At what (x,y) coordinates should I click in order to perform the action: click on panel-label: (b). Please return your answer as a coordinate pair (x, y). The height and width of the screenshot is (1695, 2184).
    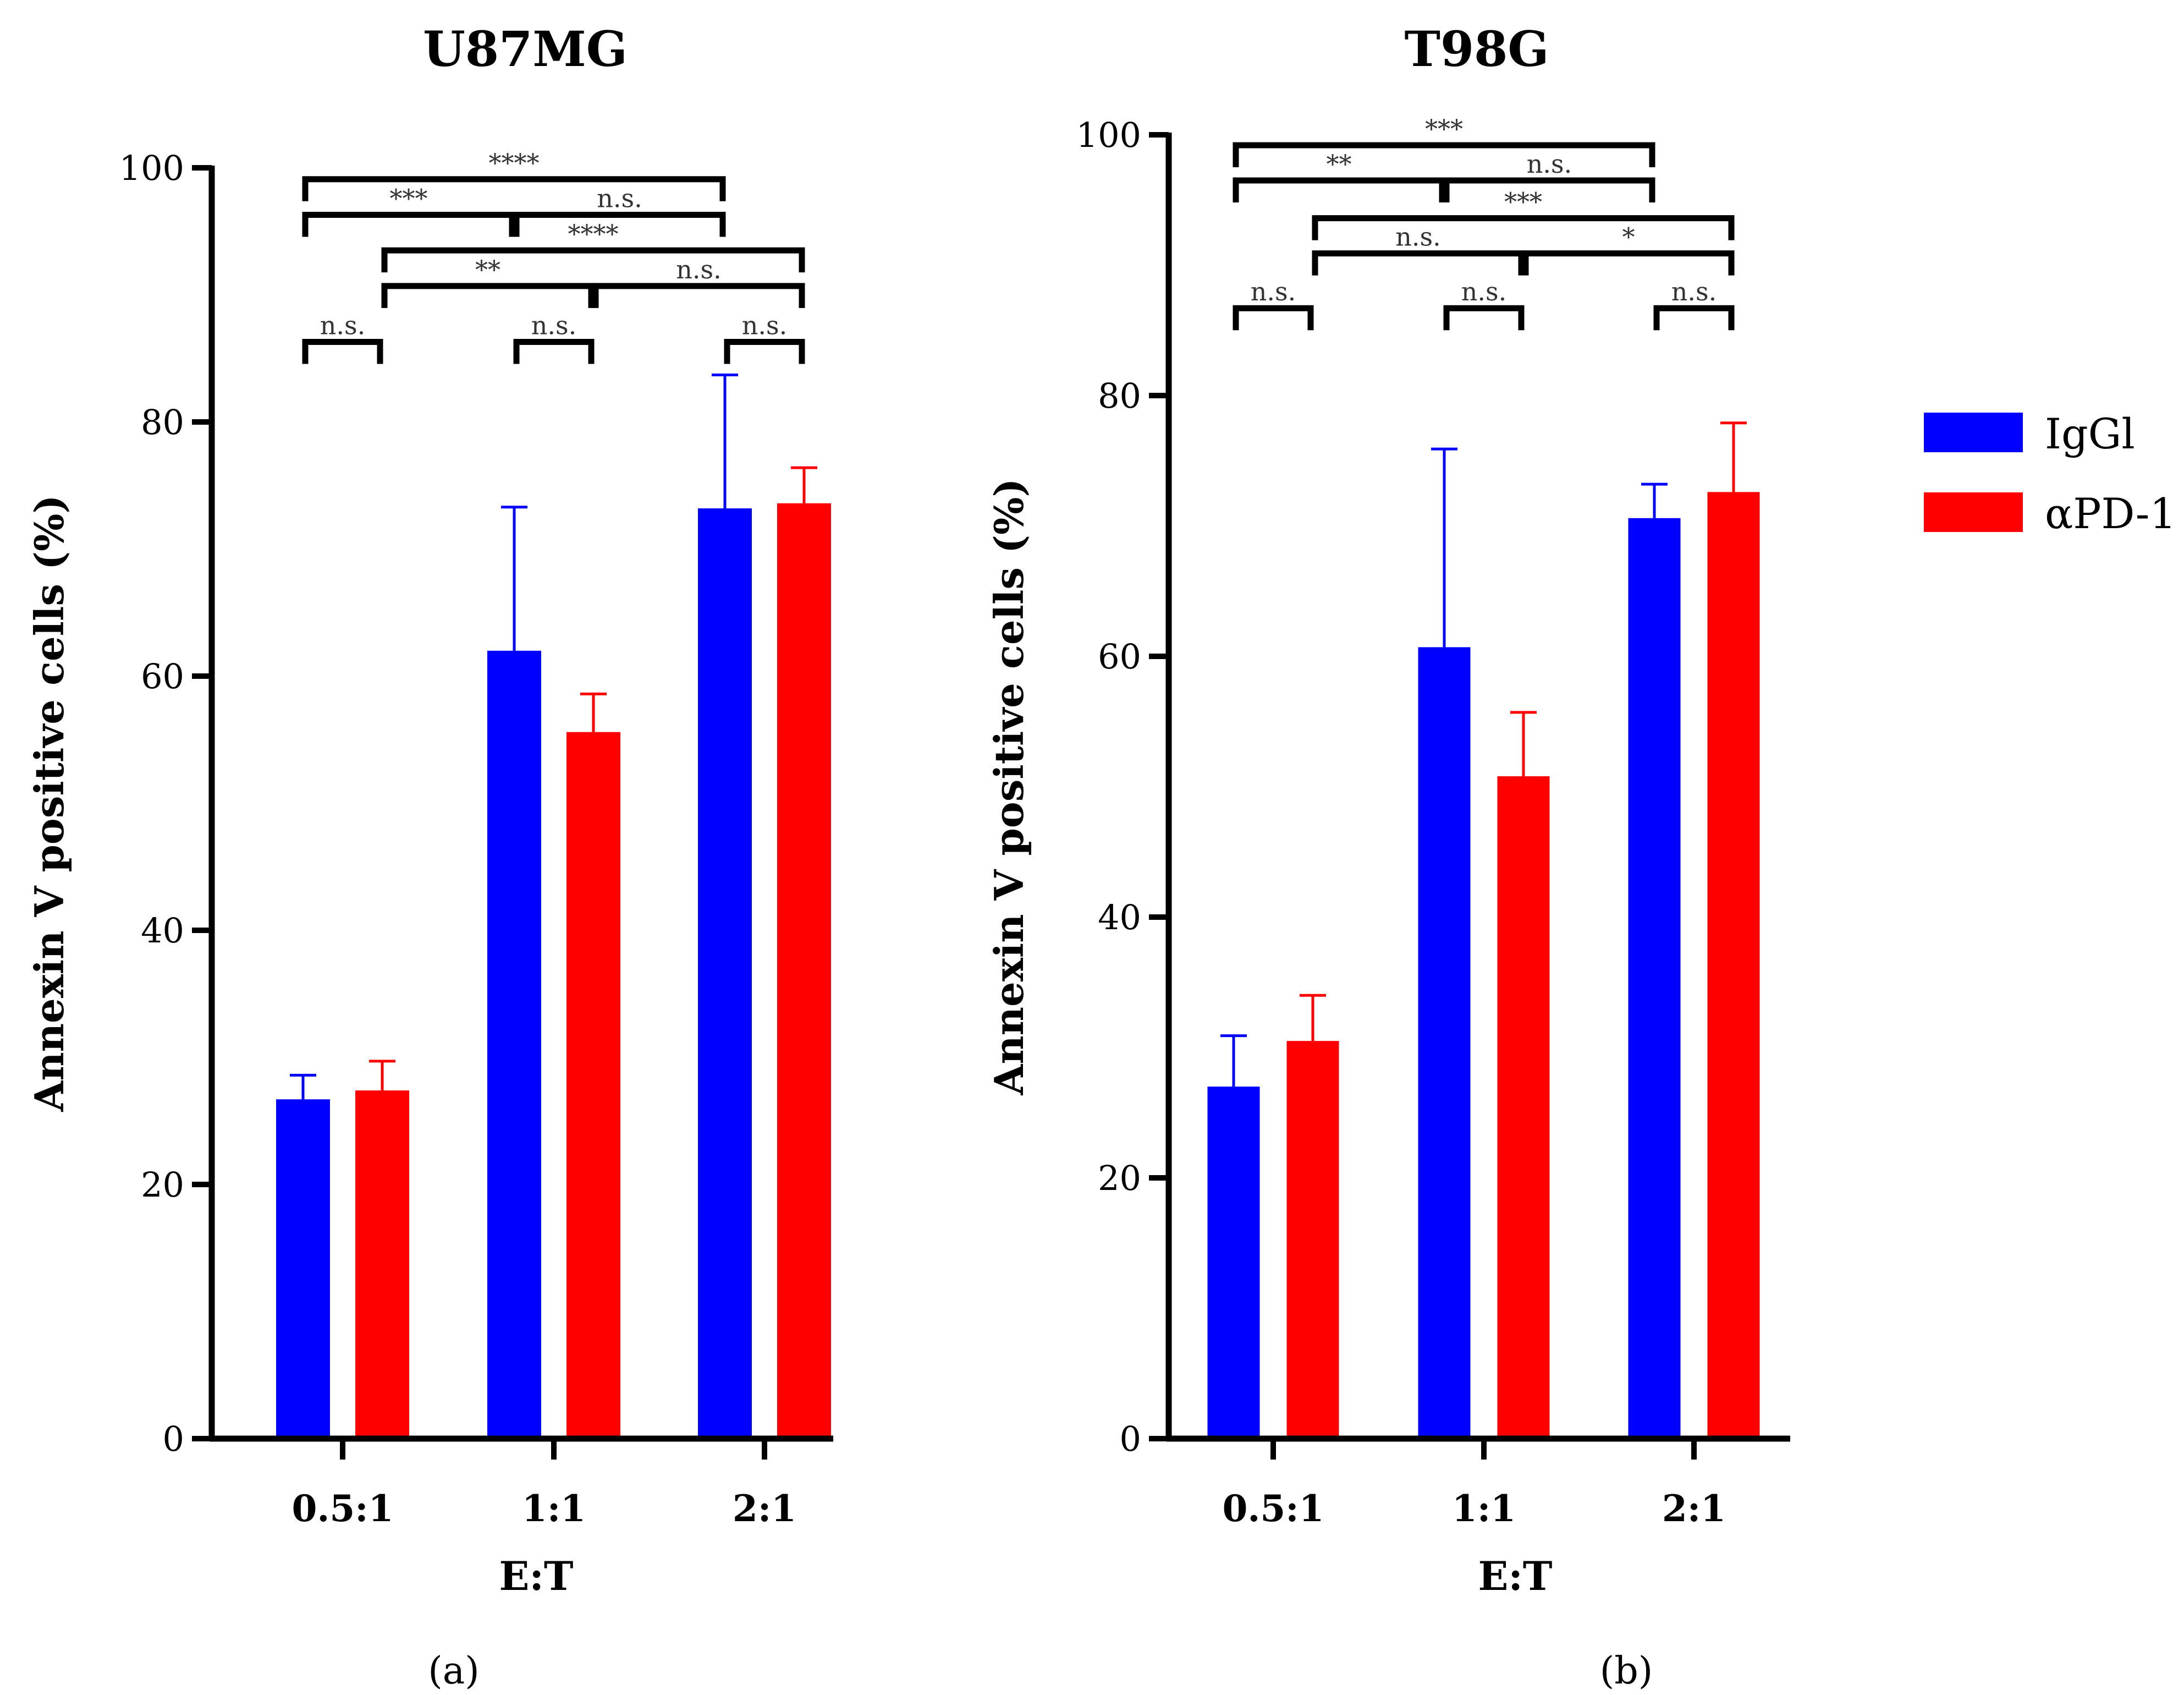
    Looking at the image, I should click on (1627, 1671).